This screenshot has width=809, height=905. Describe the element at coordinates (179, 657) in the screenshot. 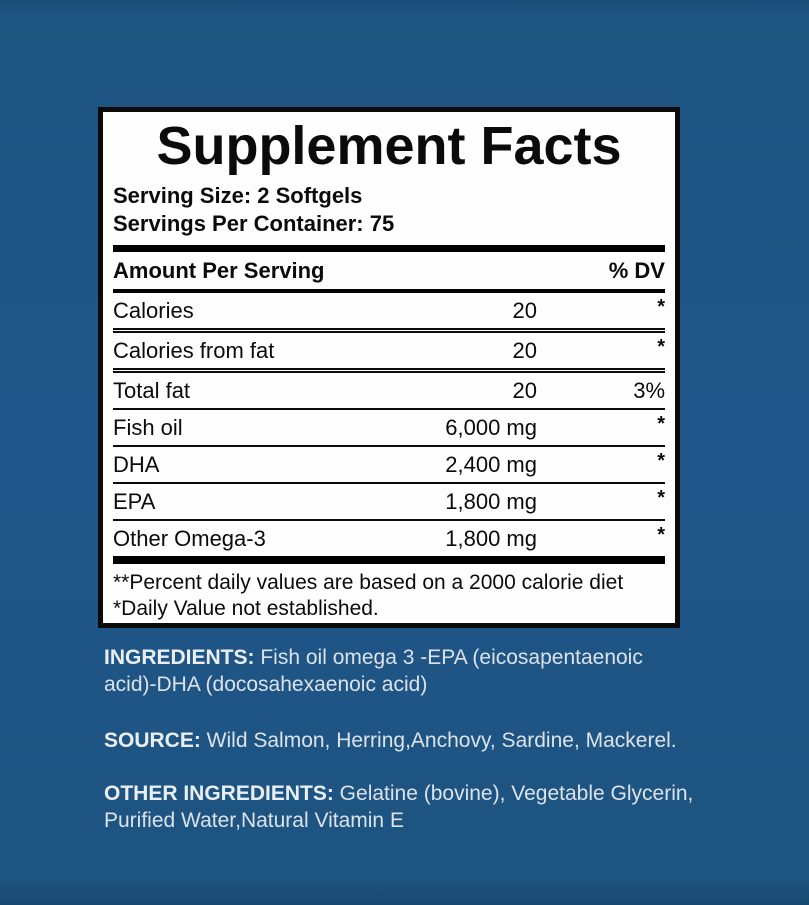

I see `ingredients-label: INGREDIENTS:` at that location.